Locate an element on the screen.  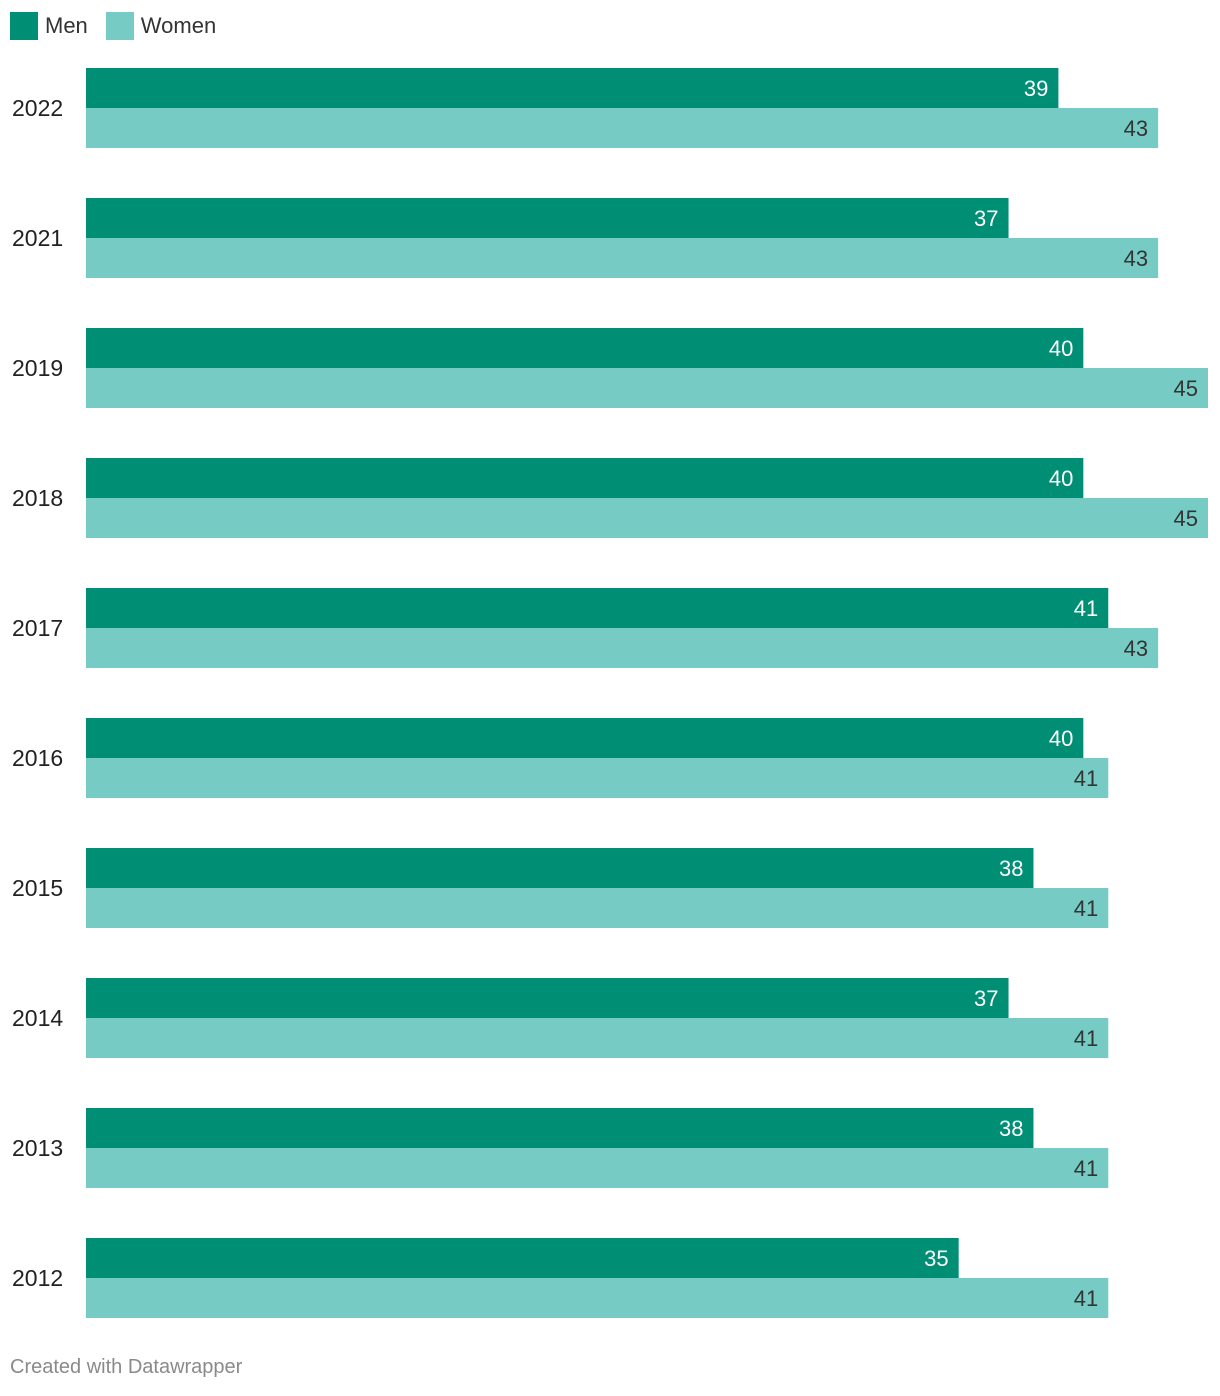
legend-swatch-men is located at coordinates (24, 26).